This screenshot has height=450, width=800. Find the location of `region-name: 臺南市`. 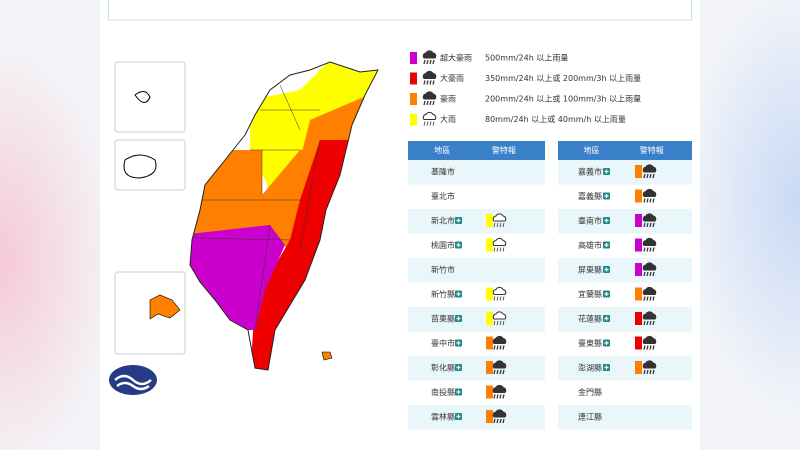

region-name: 臺南市 is located at coordinates (590, 221).